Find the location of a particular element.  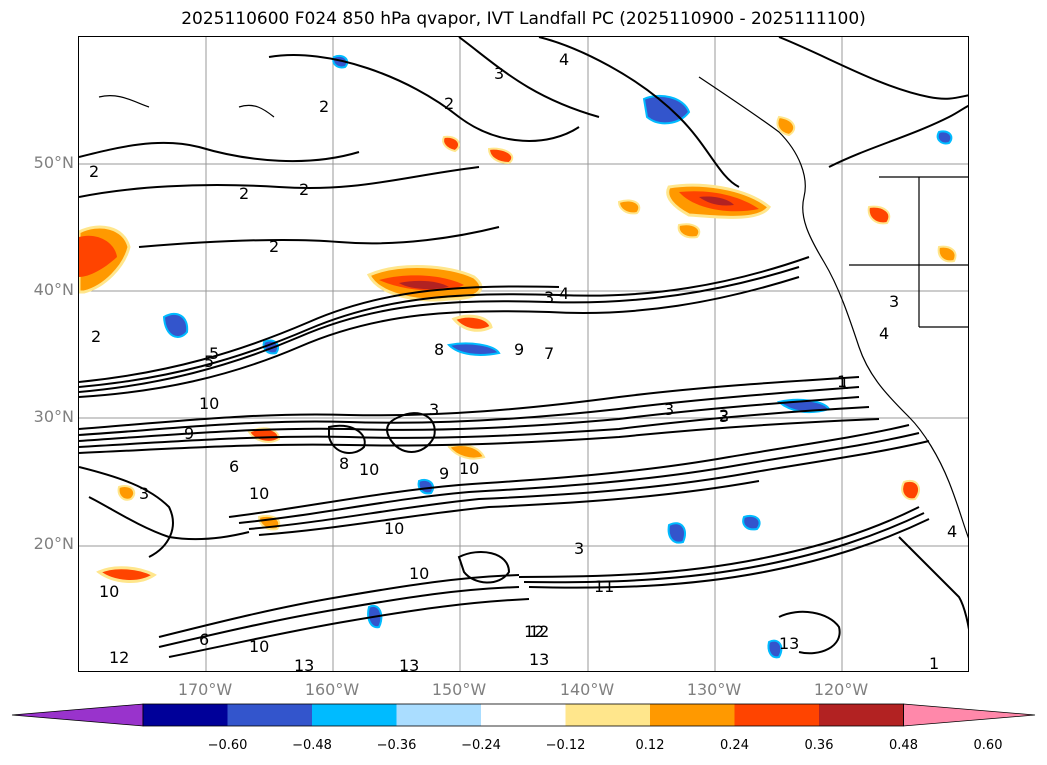

lat-label-20n: 20°N is located at coordinates (53, 543).